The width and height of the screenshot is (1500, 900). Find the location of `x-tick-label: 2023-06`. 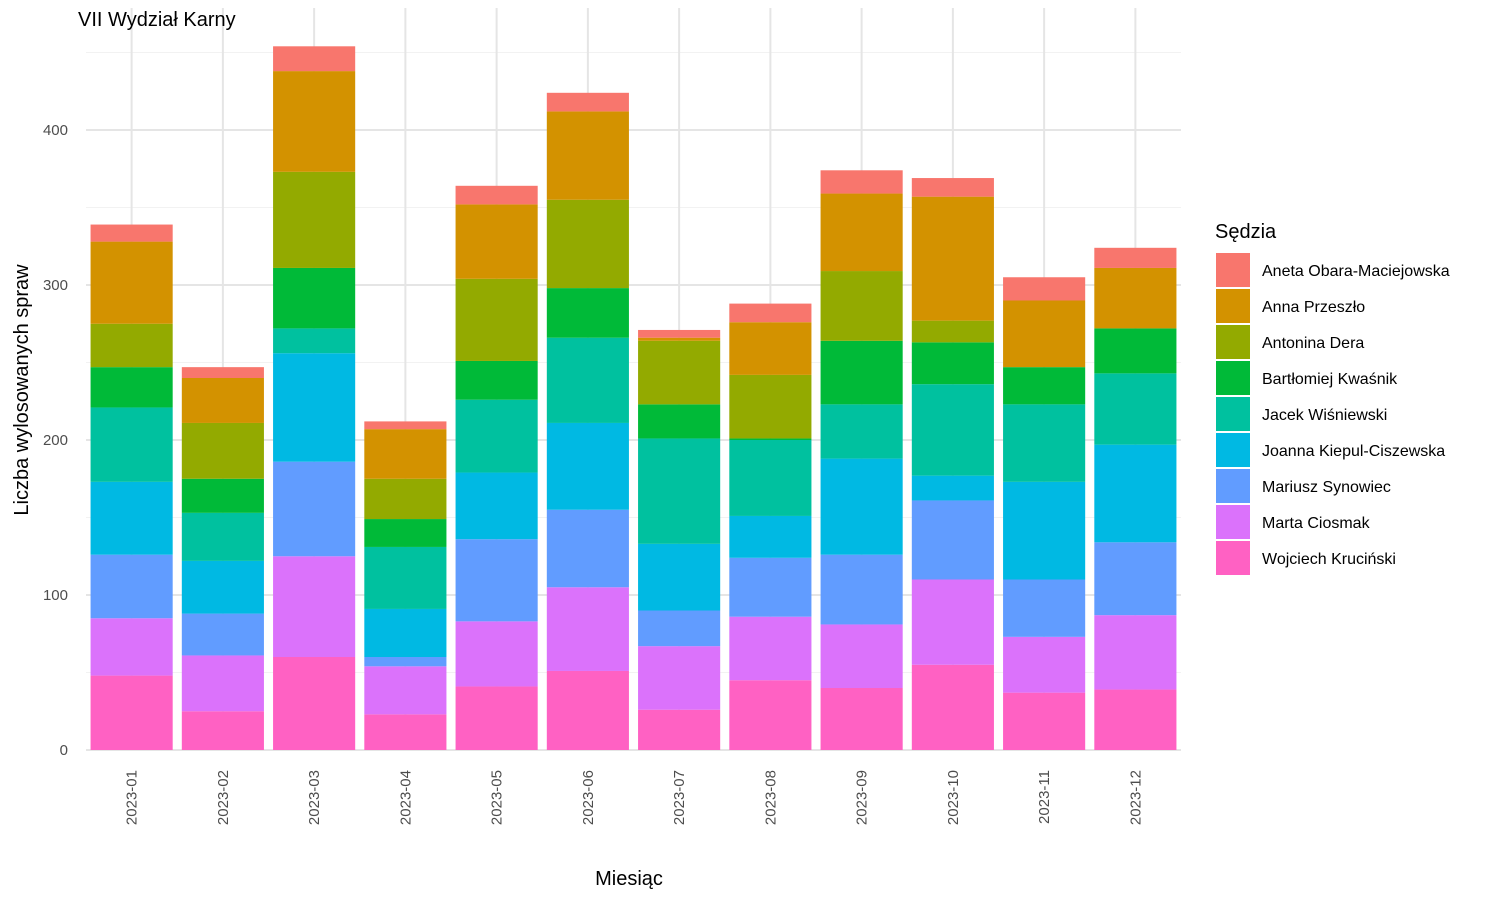

x-tick-label: 2023-06 is located at coordinates (588, 797).